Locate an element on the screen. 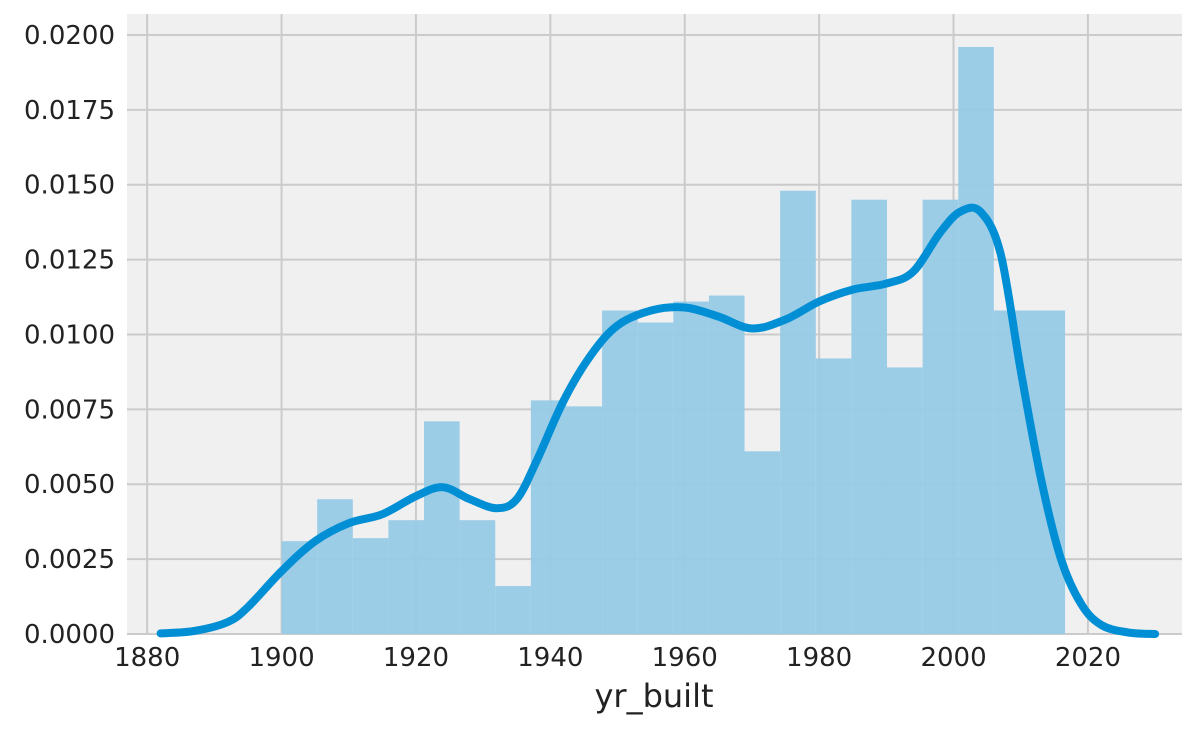 The image size is (1196, 735). y-tick-label: 0.0100 is located at coordinates (69, 335).